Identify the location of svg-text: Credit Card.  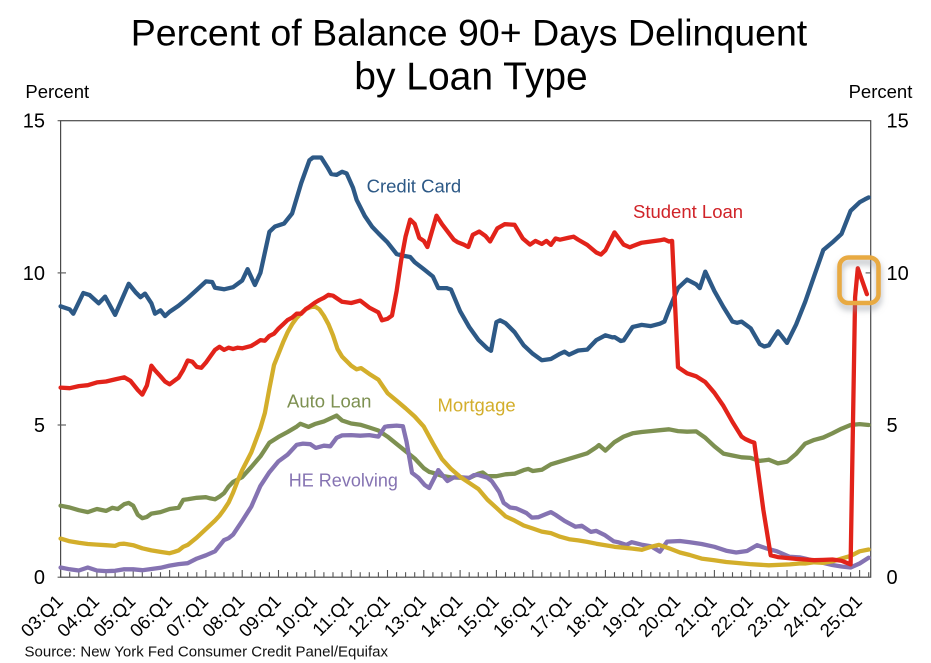
(414, 185).